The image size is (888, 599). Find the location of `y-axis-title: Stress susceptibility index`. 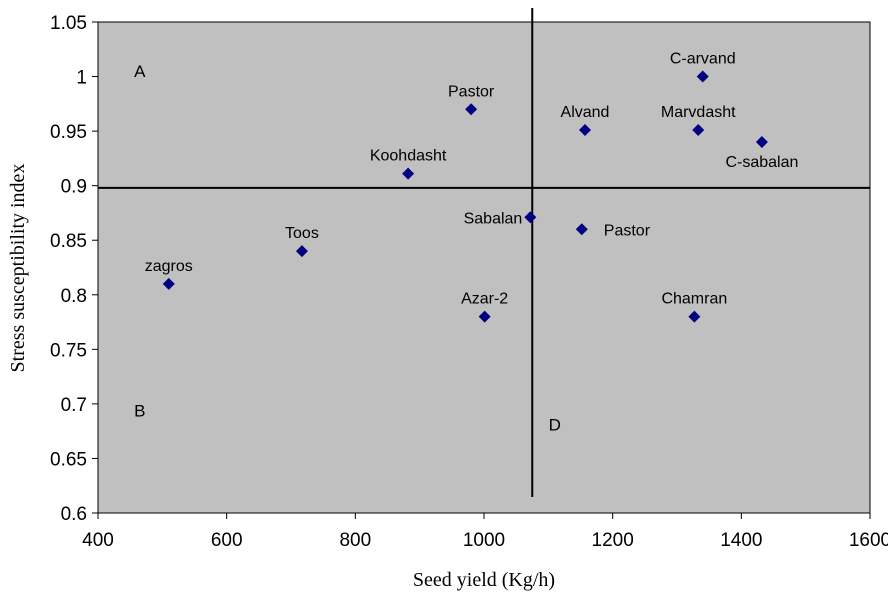

y-axis-title: Stress susceptibility index is located at coordinates (18, 268).